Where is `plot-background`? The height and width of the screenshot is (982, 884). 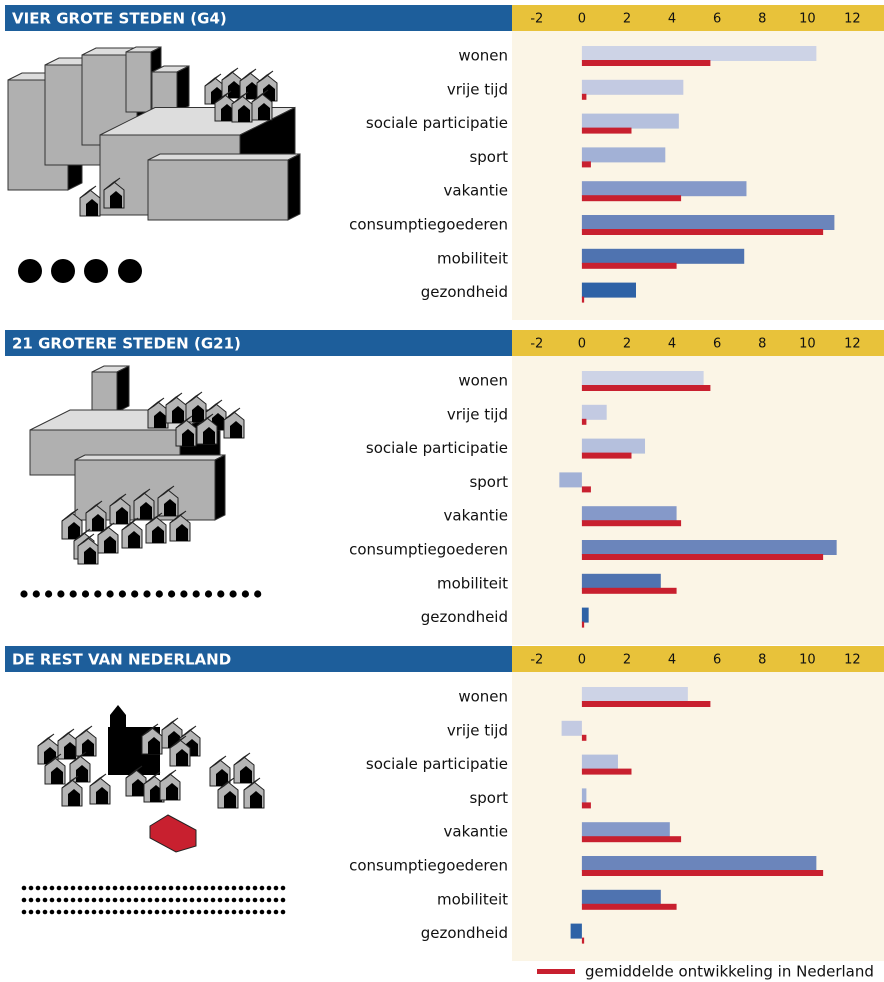 plot-background is located at coordinates (698, 803).